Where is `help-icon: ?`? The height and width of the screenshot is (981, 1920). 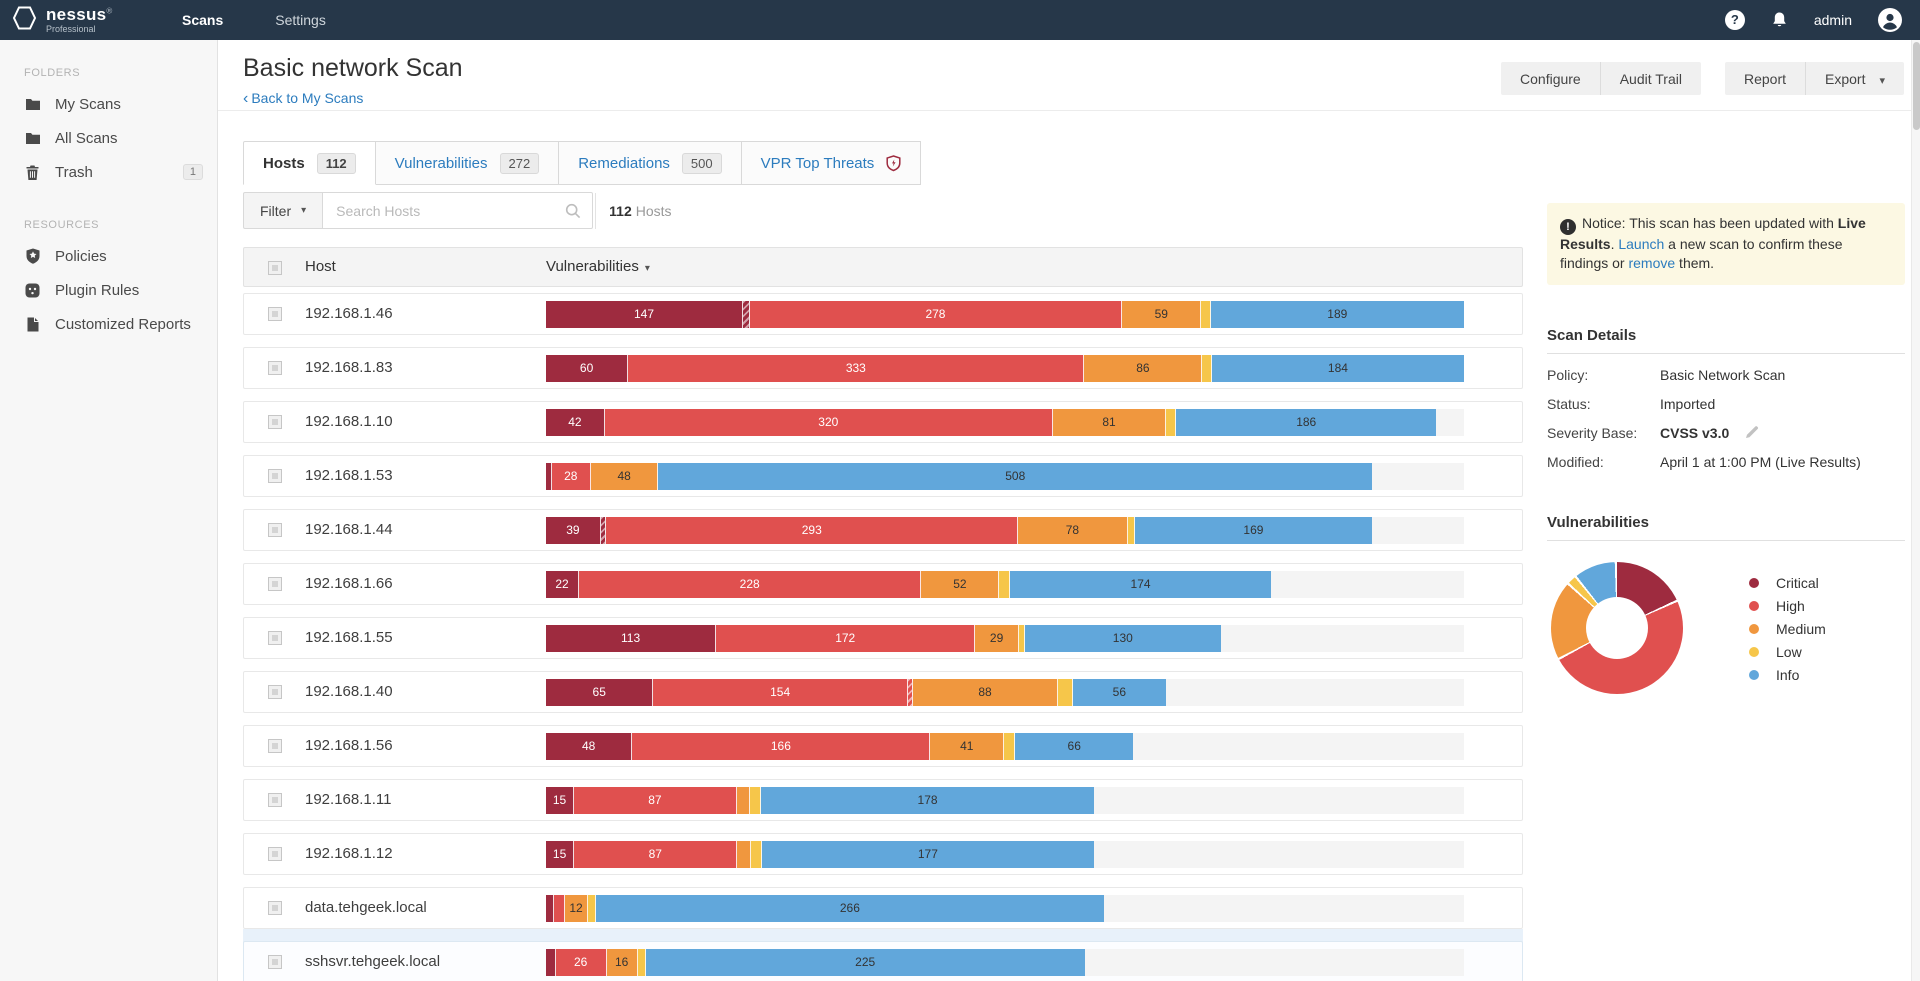
help-icon: ? is located at coordinates (1734, 20).